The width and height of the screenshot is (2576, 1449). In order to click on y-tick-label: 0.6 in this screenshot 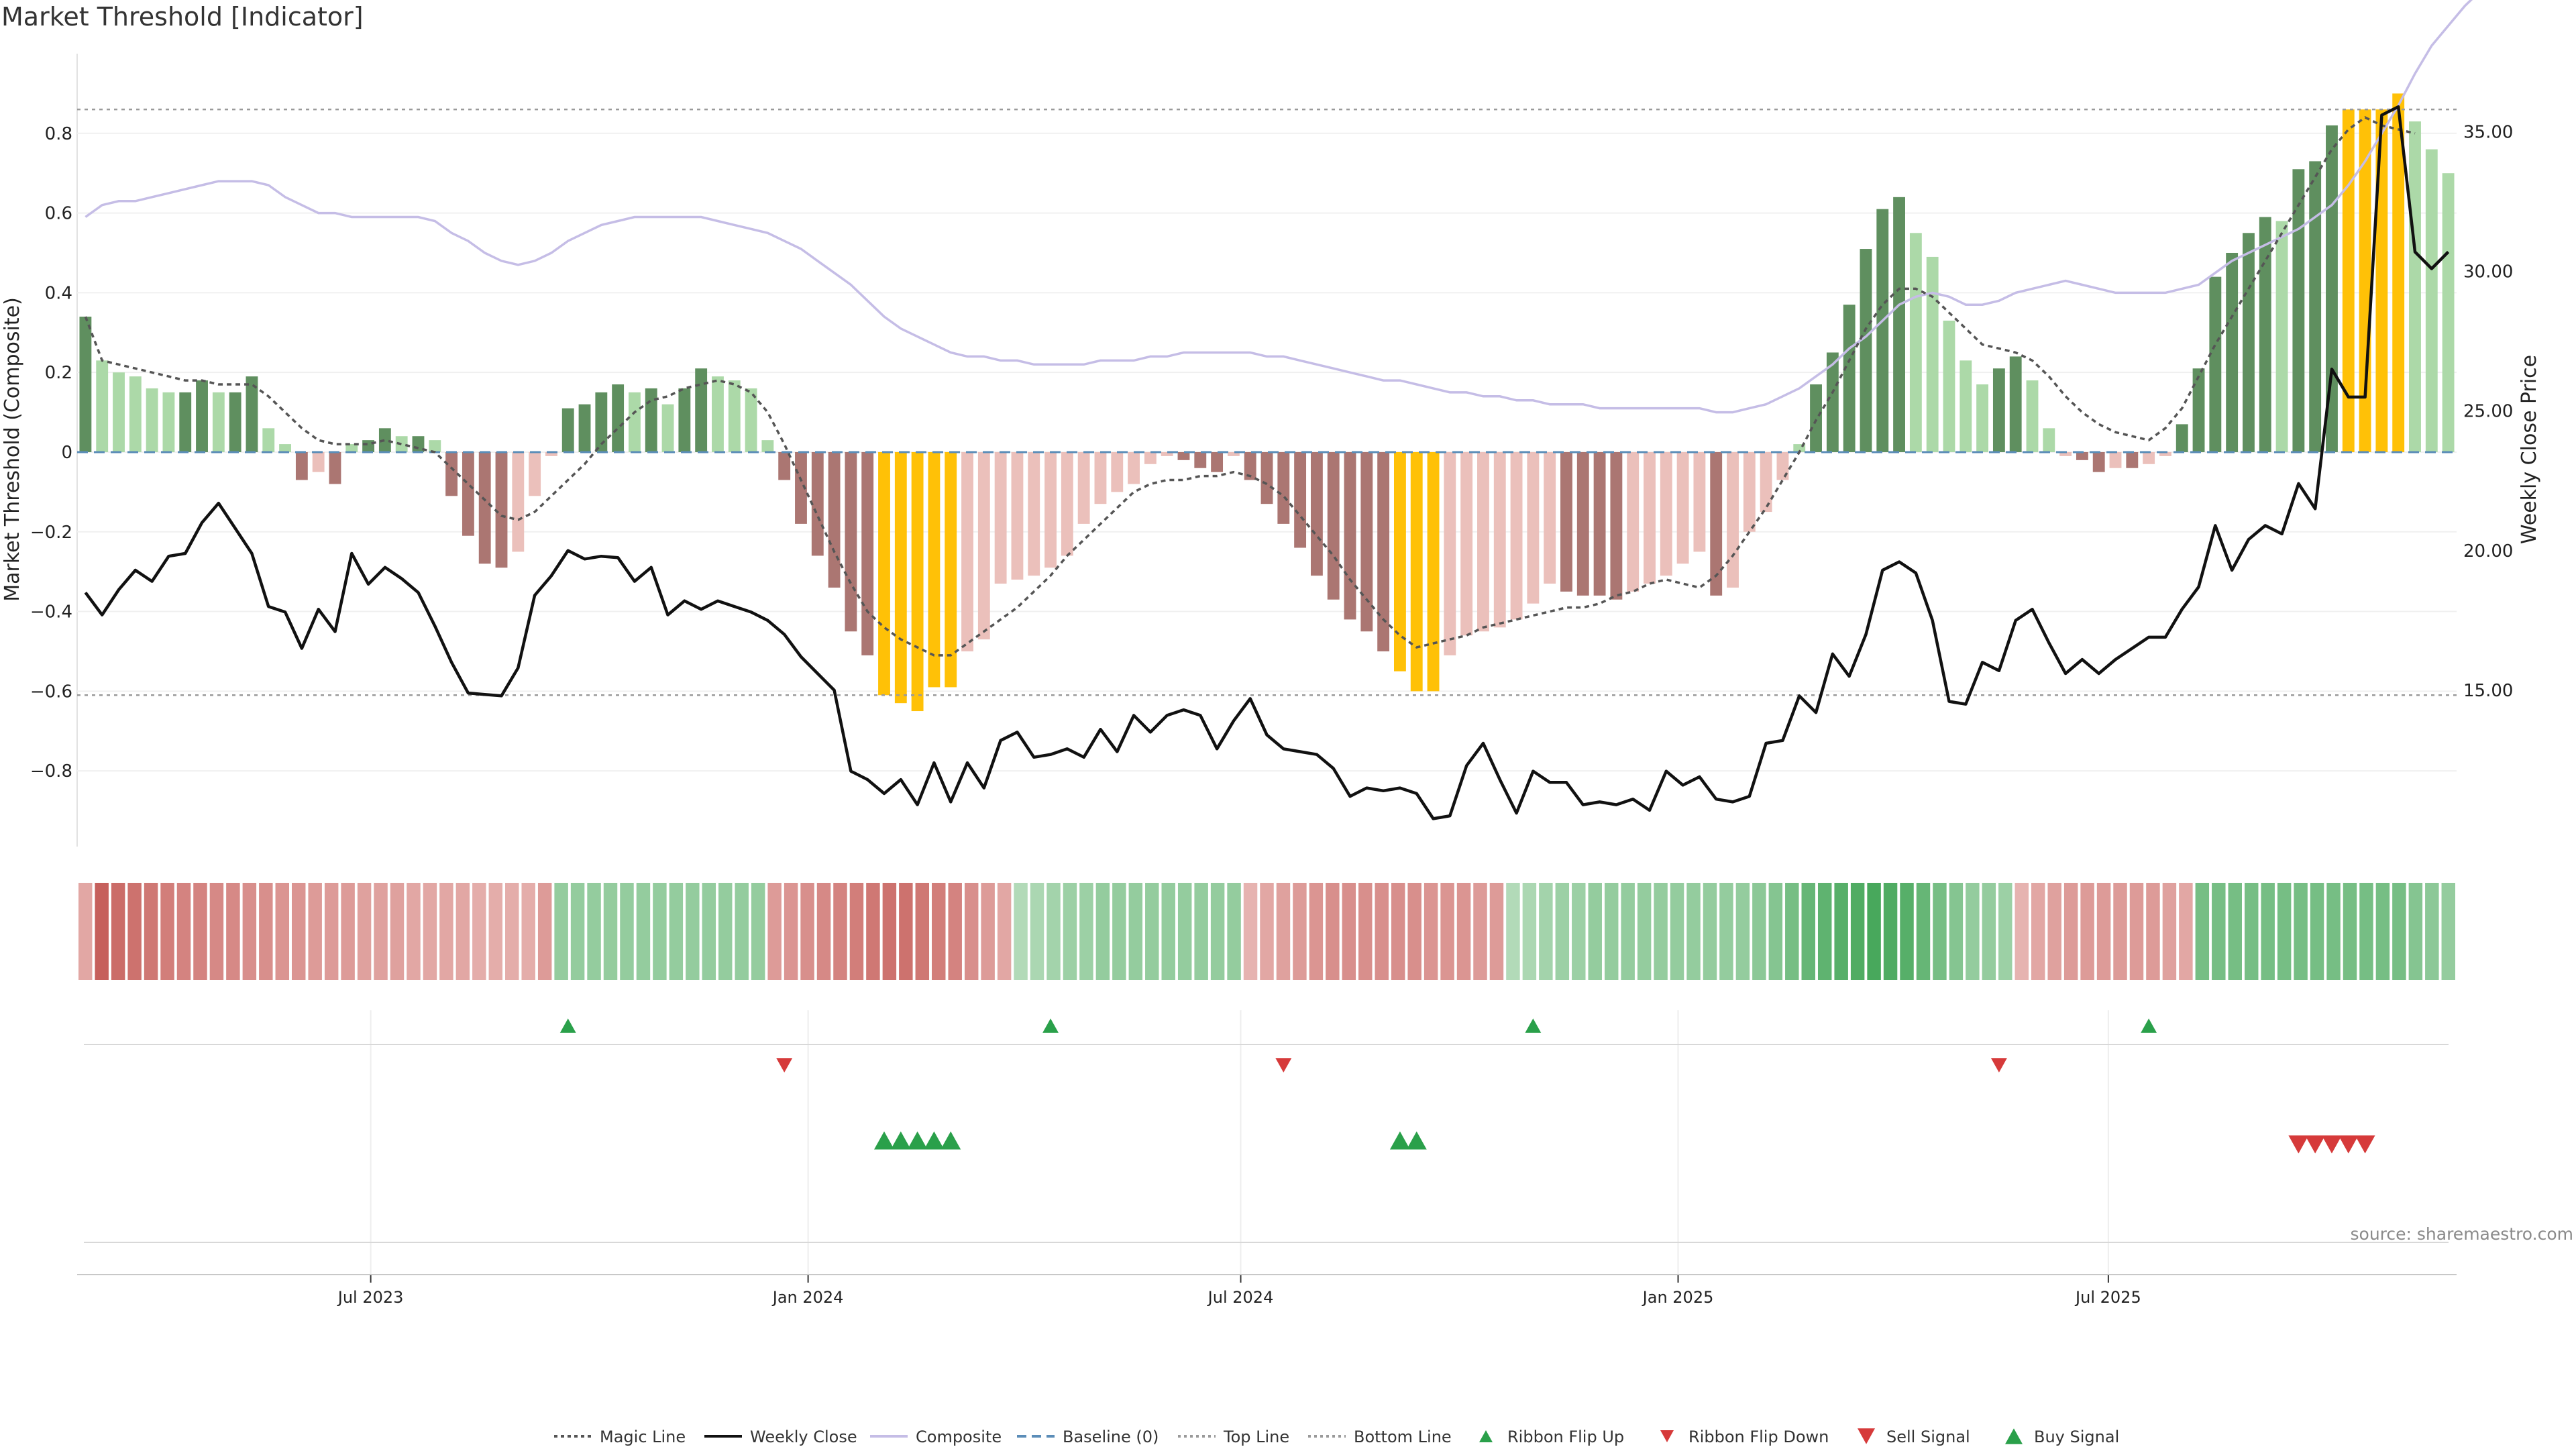, I will do `click(58, 214)`.